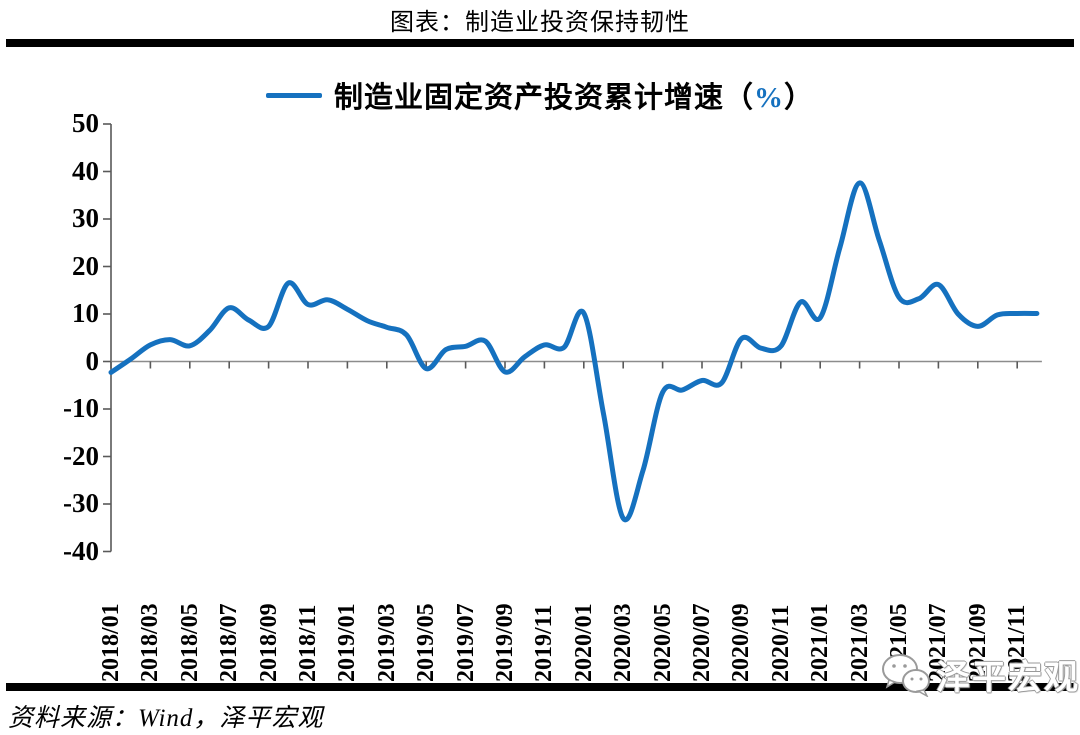  Describe the element at coordinates (85, 170) in the screenshot. I see `y-tick-label: 40` at that location.